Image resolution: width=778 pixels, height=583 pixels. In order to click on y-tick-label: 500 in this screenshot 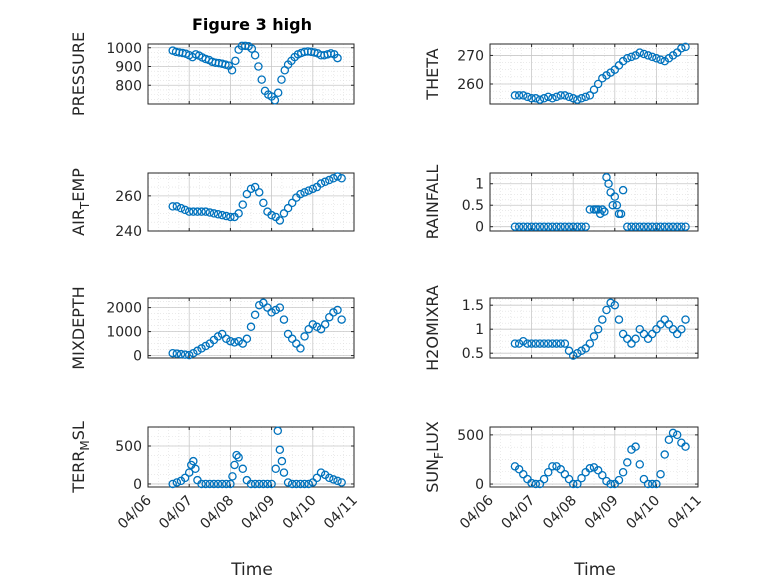, I will do `click(128, 447)`.